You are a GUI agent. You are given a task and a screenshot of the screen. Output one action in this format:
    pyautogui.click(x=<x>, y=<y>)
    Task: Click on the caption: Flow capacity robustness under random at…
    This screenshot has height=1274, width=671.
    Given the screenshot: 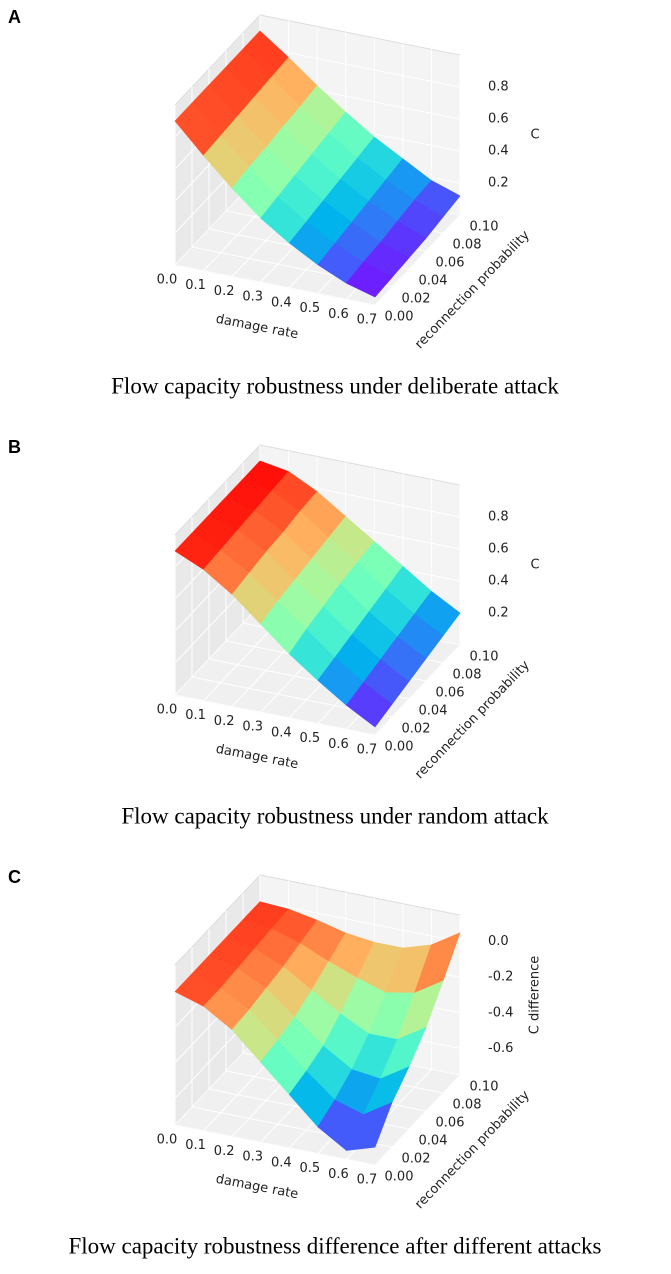 What is the action you would take?
    pyautogui.click(x=335, y=815)
    